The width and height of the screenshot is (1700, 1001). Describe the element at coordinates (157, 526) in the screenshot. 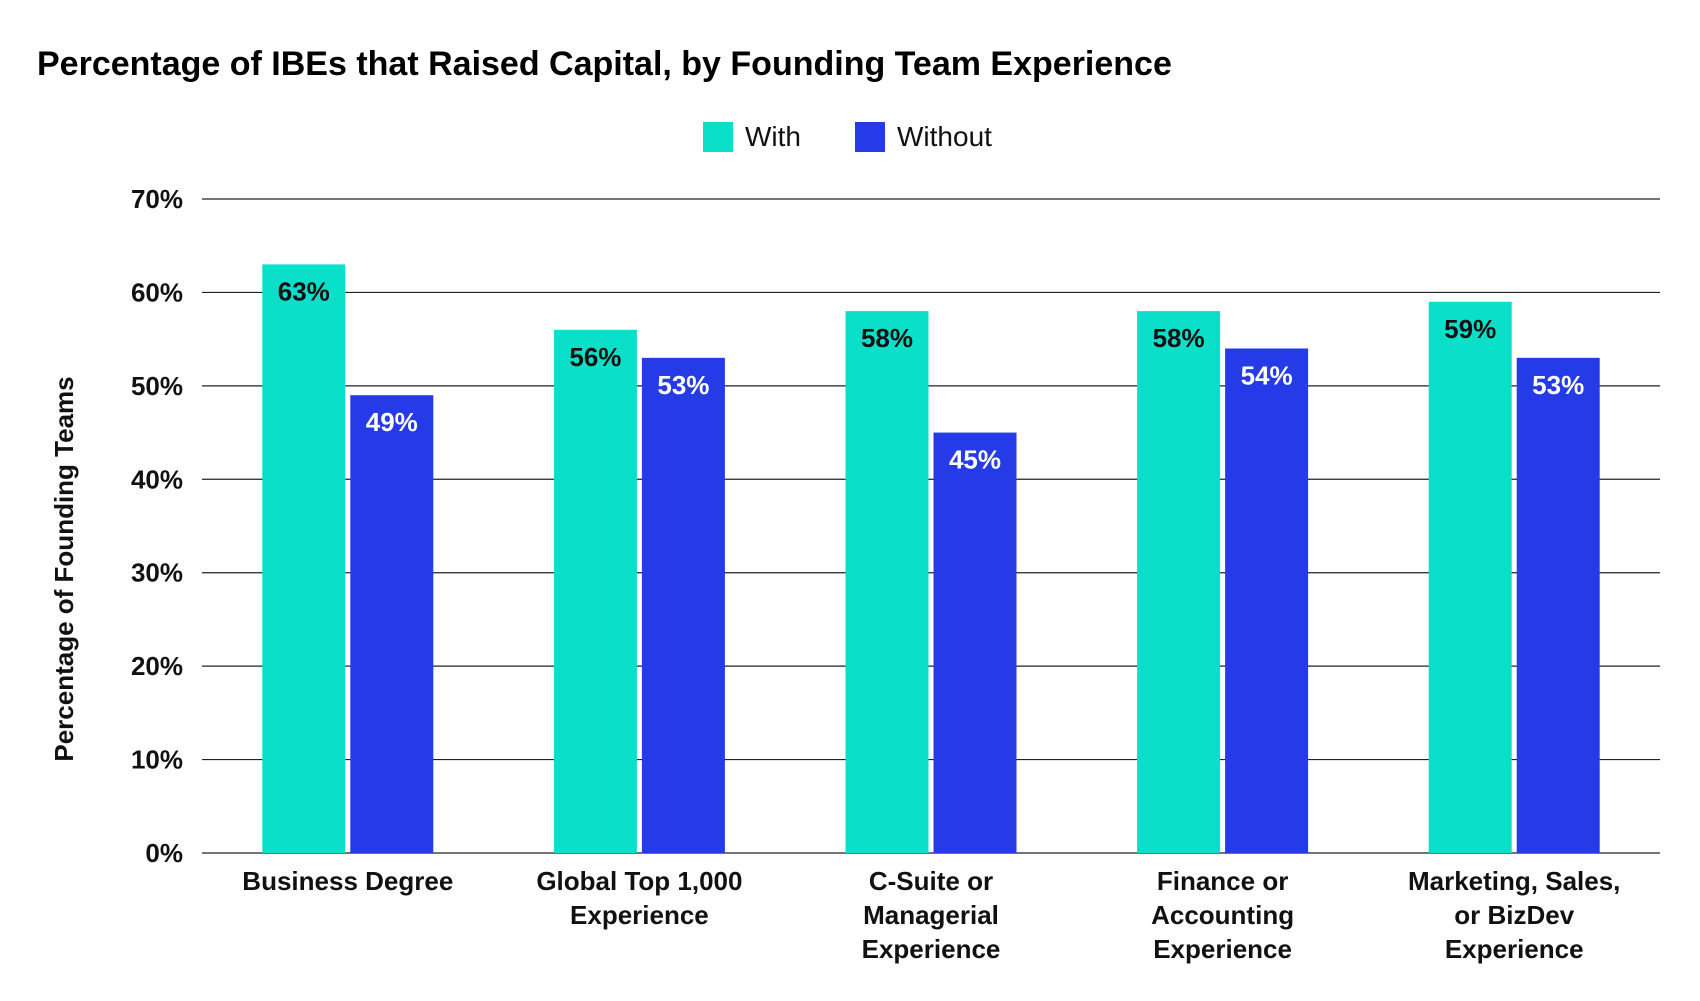

I see `y-axis-ticks: 0% 10% 20% 30% 40% 50% 60% 70%` at that location.